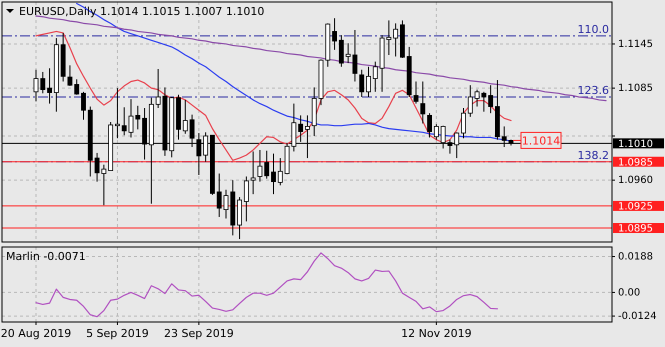 Image resolution: width=665 pixels, height=347 pixels. Describe the element at coordinates (436, 333) in the screenshot. I see `x-tick-label: 12 Nov 2019` at that location.